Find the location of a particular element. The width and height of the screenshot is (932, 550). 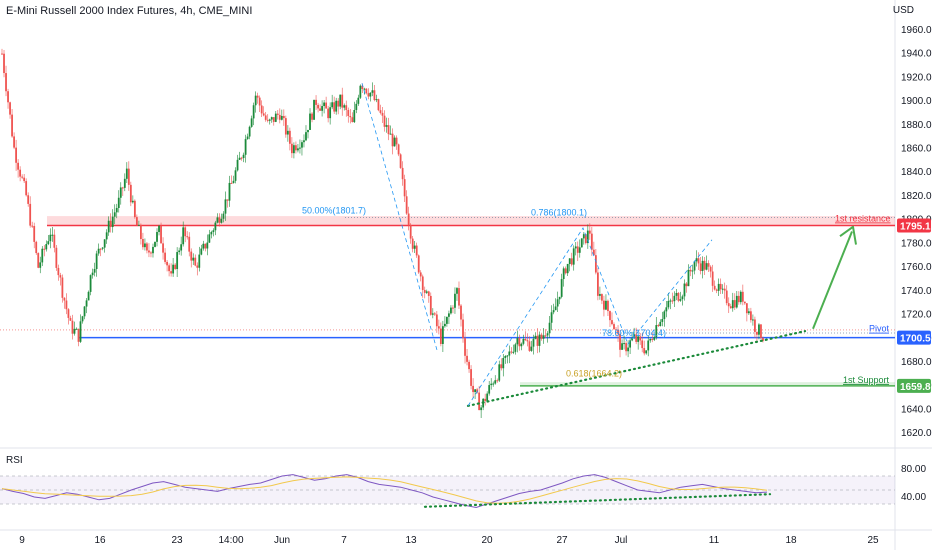

time-tick-label: 23 is located at coordinates (177, 540).